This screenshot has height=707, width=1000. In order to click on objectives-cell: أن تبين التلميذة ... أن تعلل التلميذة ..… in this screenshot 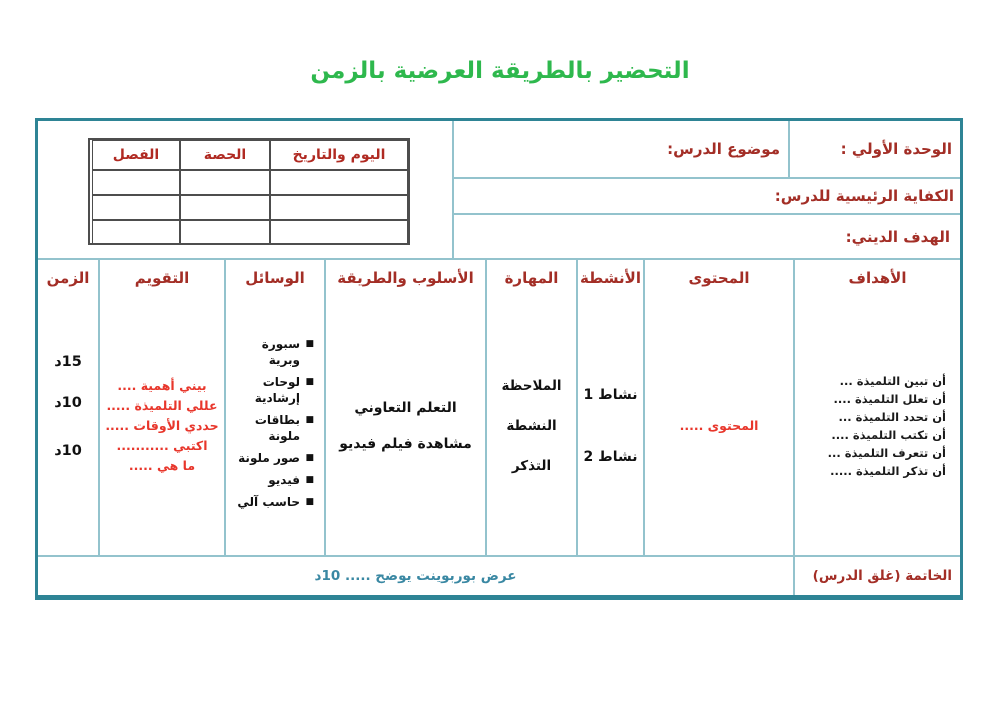, I will do `click(876, 425)`.